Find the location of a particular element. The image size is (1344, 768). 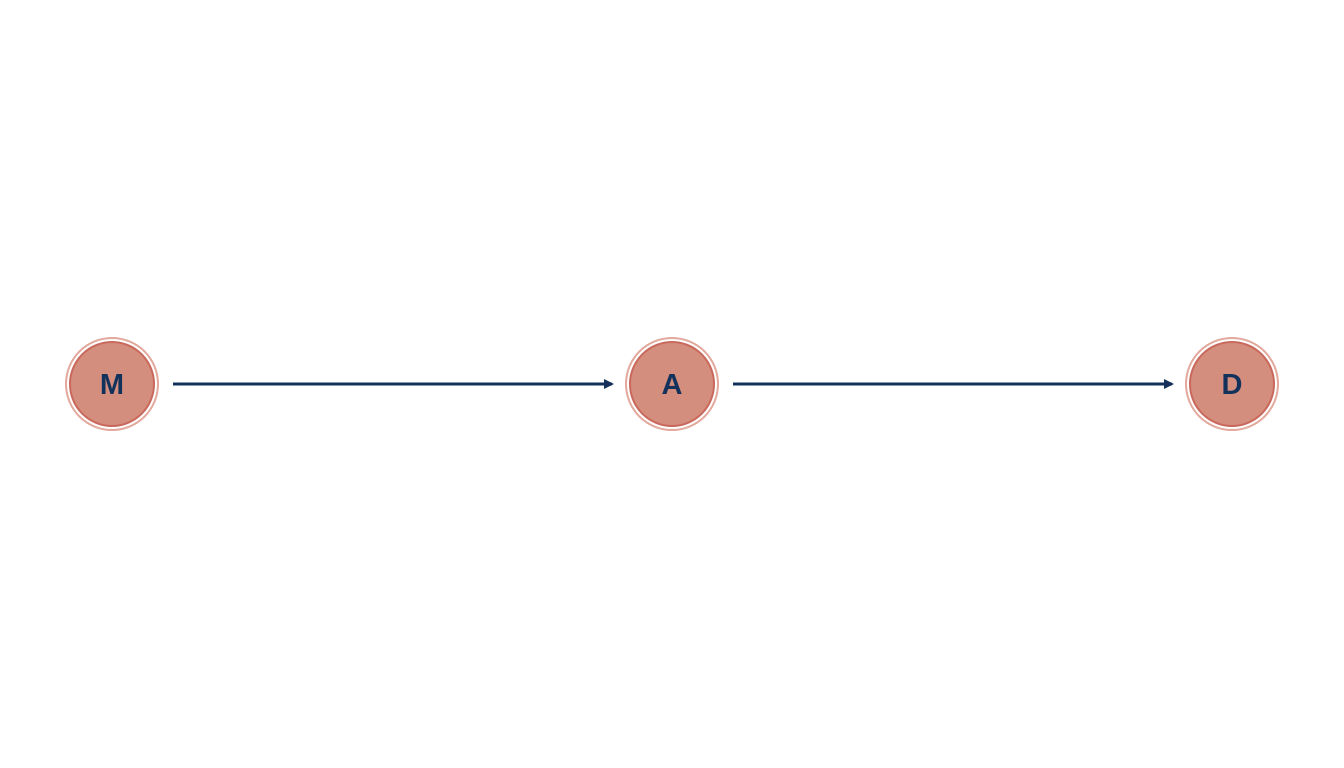

node-m-label: M is located at coordinates (112, 385).